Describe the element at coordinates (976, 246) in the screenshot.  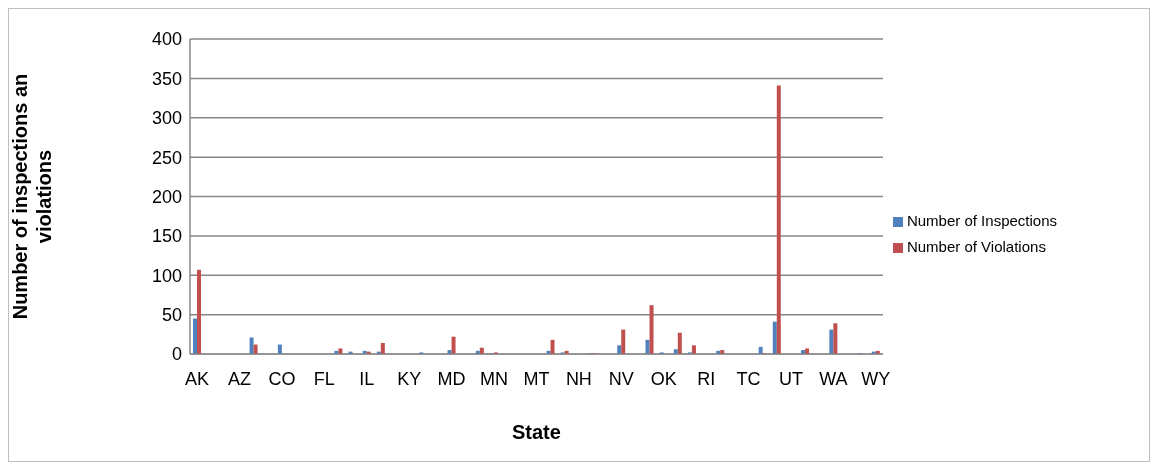
I see `legend-label: Number of Violations` at that location.